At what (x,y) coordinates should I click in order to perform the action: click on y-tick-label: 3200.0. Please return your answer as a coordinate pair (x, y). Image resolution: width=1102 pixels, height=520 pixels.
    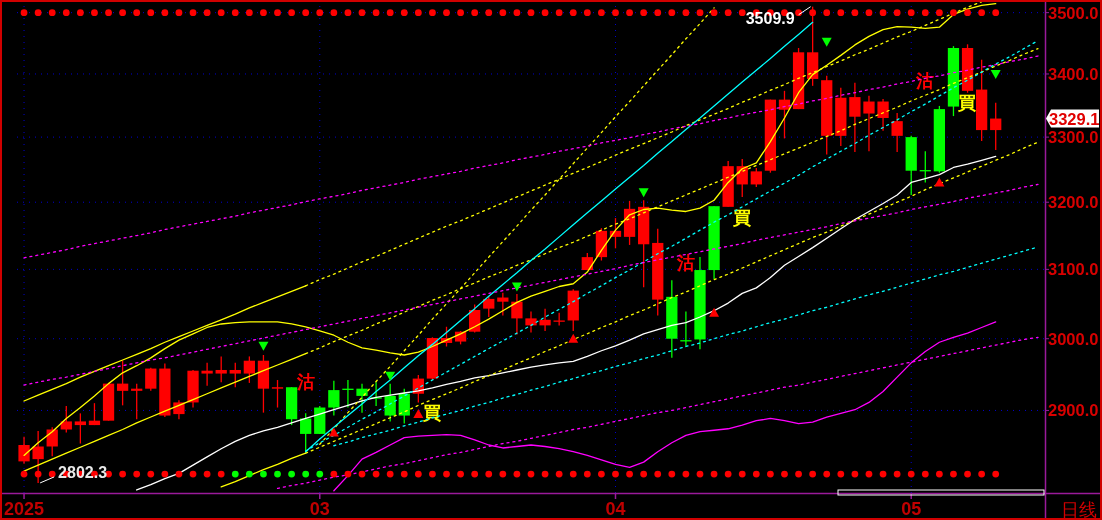
    Looking at the image, I should click on (1073, 202).